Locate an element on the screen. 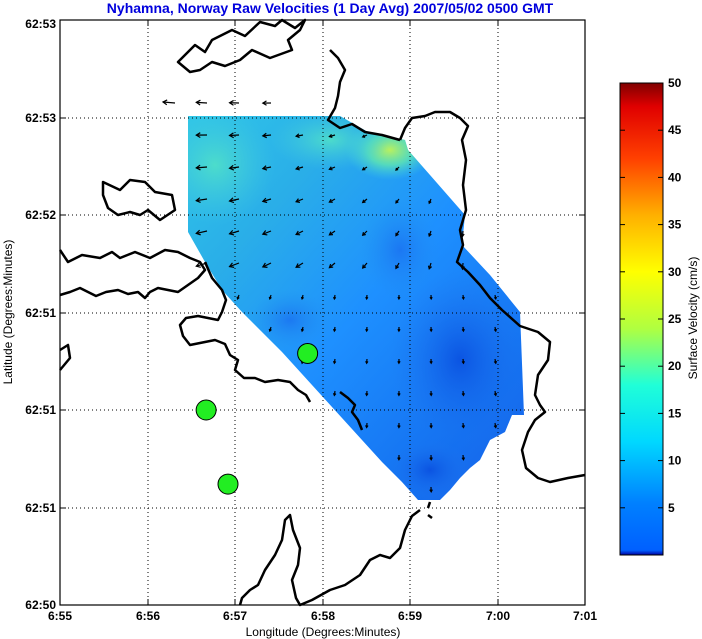  colorbar-tick-label: 30 is located at coordinates (675, 272).